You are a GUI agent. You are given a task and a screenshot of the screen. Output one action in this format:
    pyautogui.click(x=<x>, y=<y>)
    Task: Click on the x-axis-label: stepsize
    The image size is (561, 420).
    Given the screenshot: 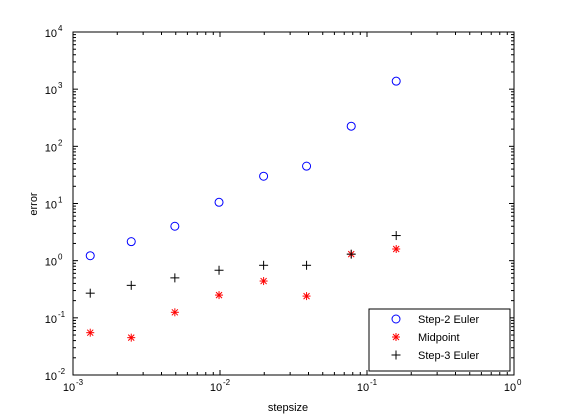 What is the action you would take?
    pyautogui.click(x=288, y=408)
    